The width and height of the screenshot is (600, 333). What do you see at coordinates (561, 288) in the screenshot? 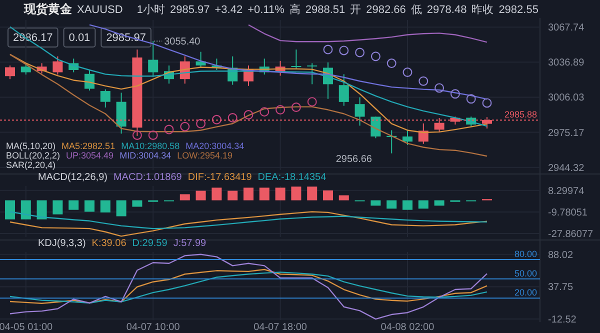
I see `y-tick-label: 37.75` at bounding box center [561, 288].